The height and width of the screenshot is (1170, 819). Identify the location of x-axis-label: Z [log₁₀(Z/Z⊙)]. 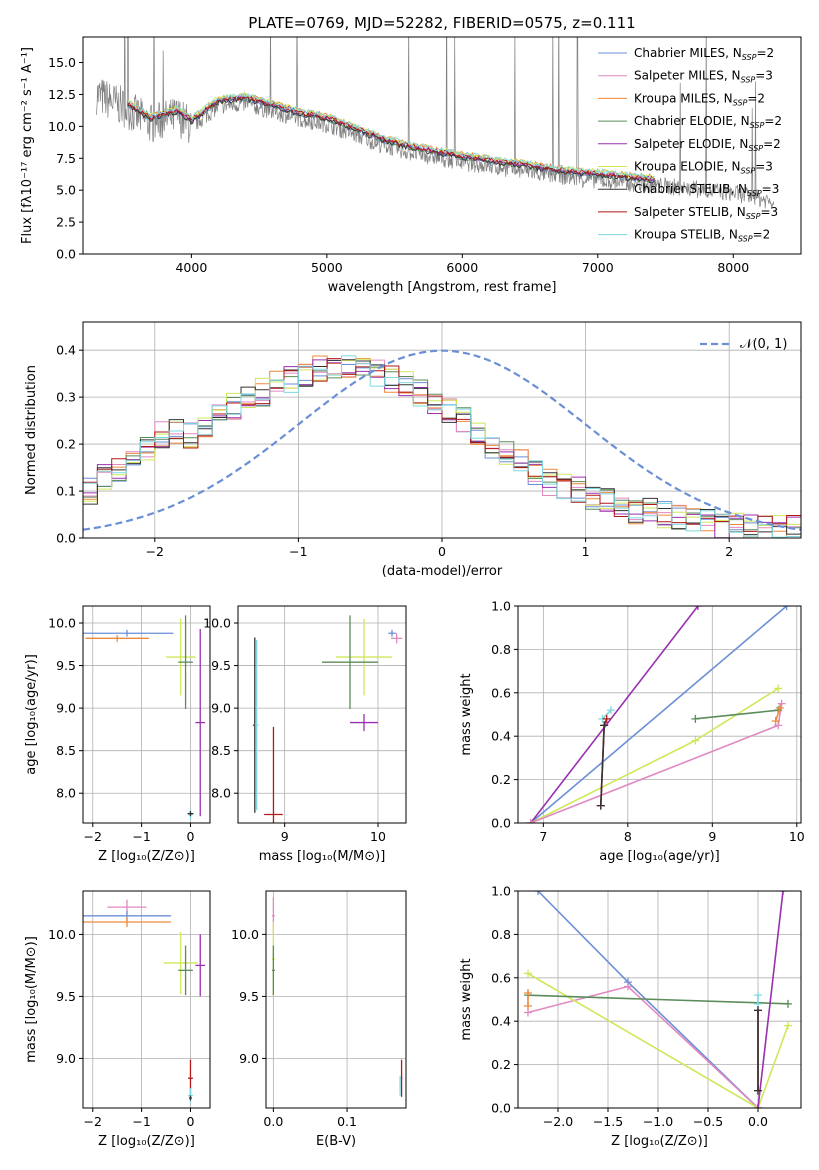
(146, 856).